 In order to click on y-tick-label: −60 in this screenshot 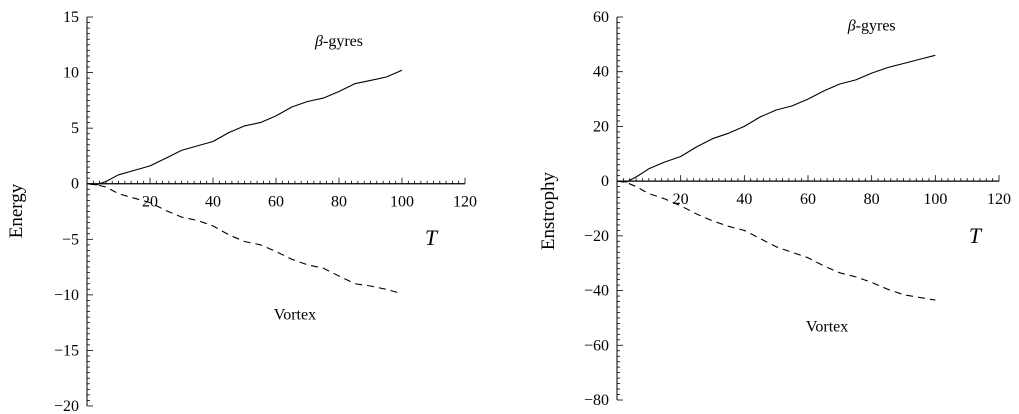, I will do `click(596, 345)`.